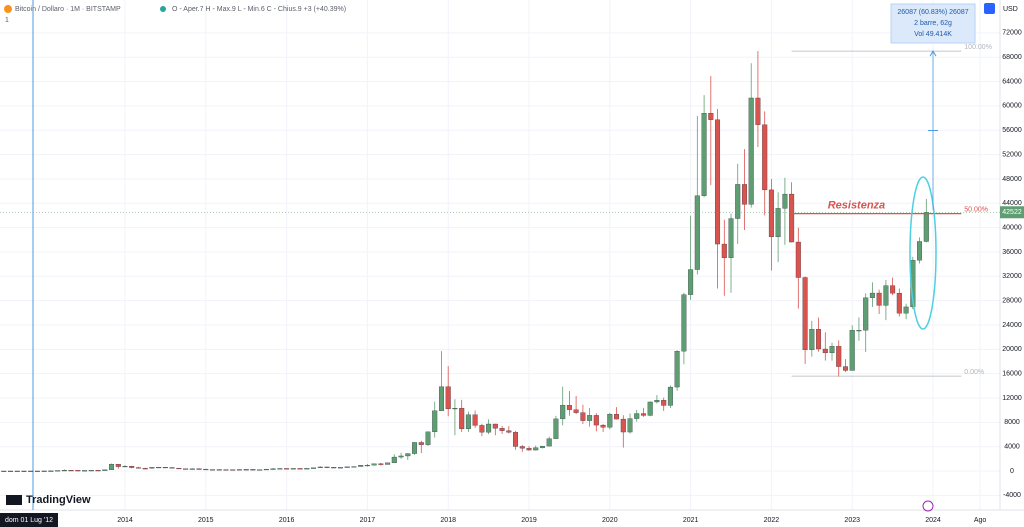  I want to click on fib-label: 100.00%, so click(978, 47).